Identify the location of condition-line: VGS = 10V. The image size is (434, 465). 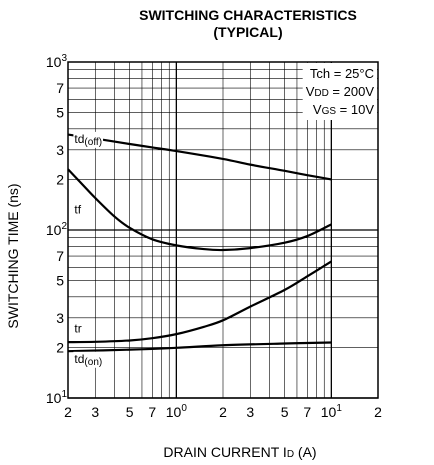
(343, 109).